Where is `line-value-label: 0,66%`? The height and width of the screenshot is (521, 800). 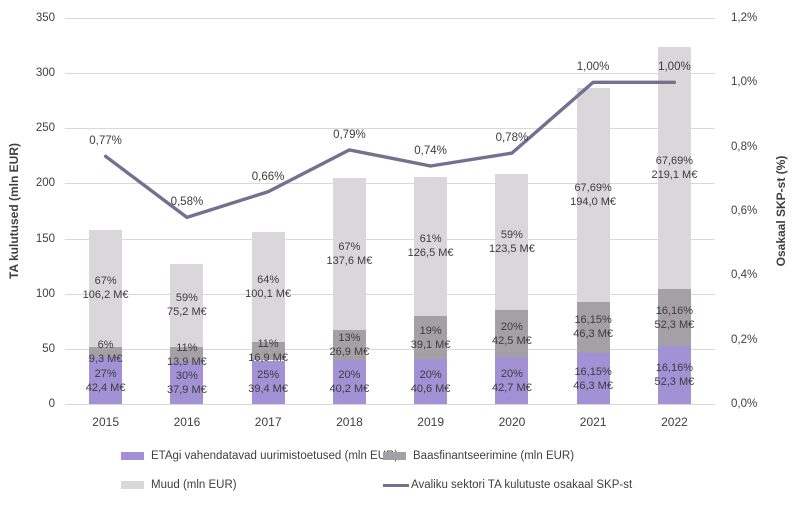 line-value-label: 0,66% is located at coordinates (268, 176).